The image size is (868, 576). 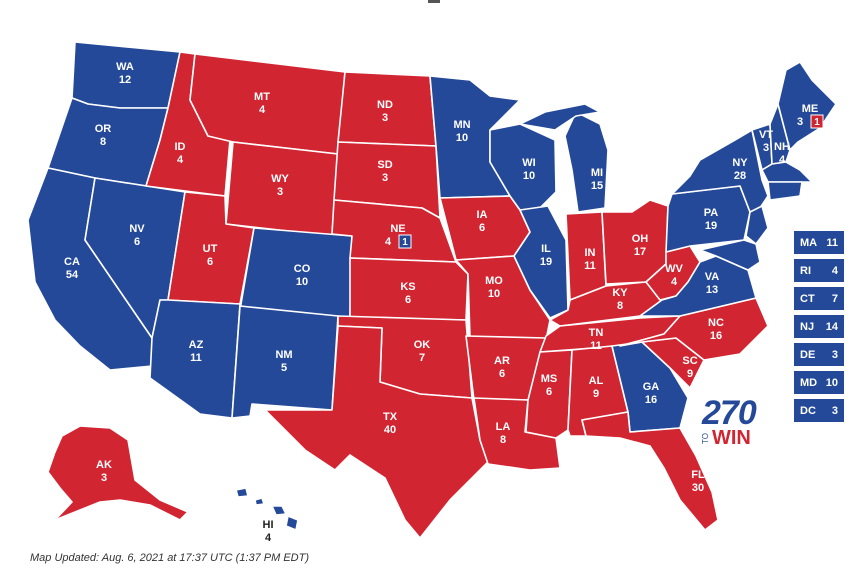 What do you see at coordinates (810, 109) in the screenshot?
I see `state-label-ME: ME` at bounding box center [810, 109].